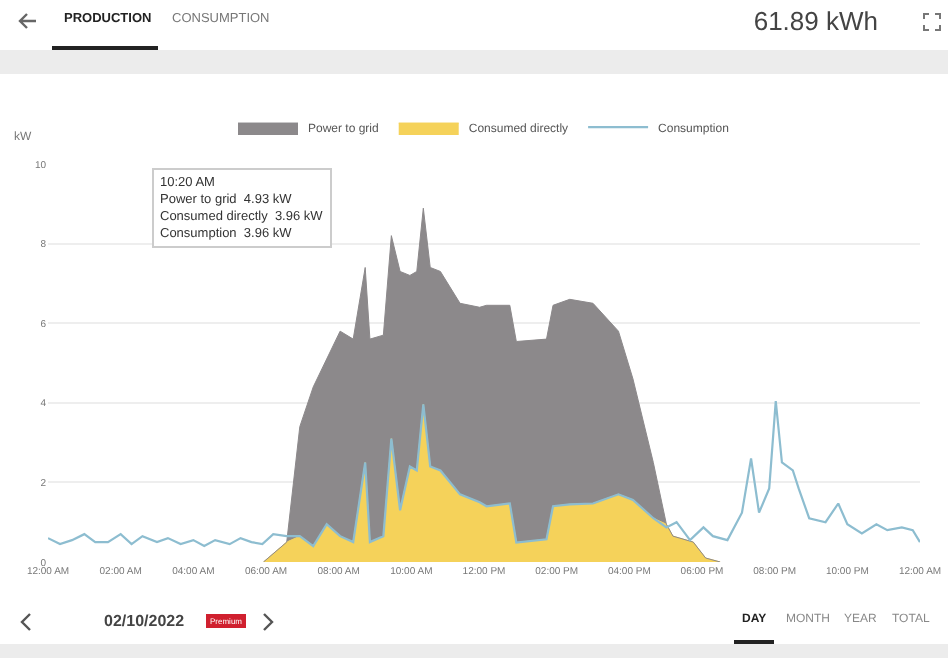 The height and width of the screenshot is (658, 948). Describe the element at coordinates (144, 621) in the screenshot. I see `text: 02/10/2022` at that location.